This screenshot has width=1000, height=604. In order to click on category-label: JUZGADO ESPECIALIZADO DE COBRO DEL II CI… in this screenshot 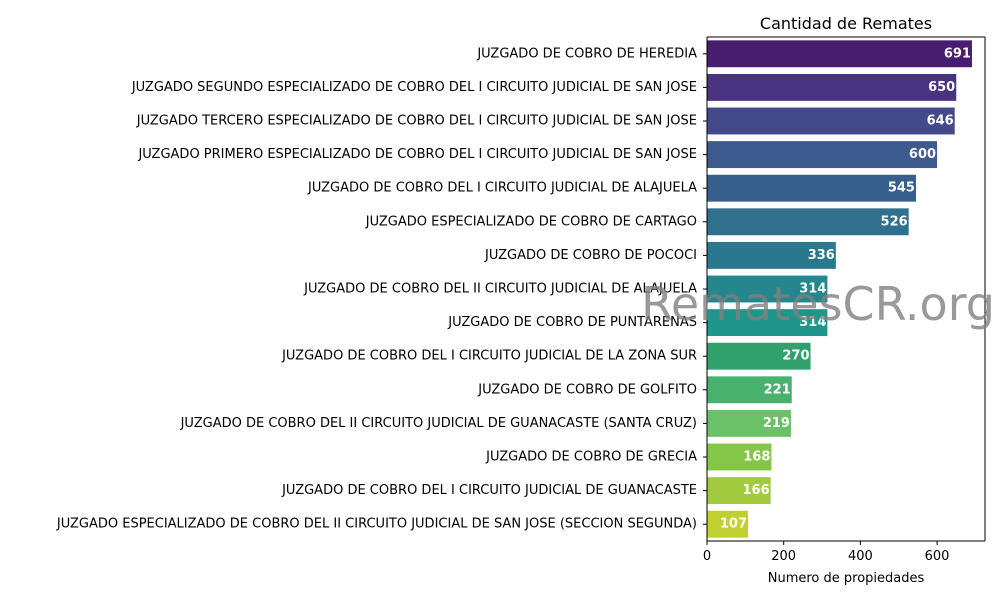, I will do `click(376, 524)`.